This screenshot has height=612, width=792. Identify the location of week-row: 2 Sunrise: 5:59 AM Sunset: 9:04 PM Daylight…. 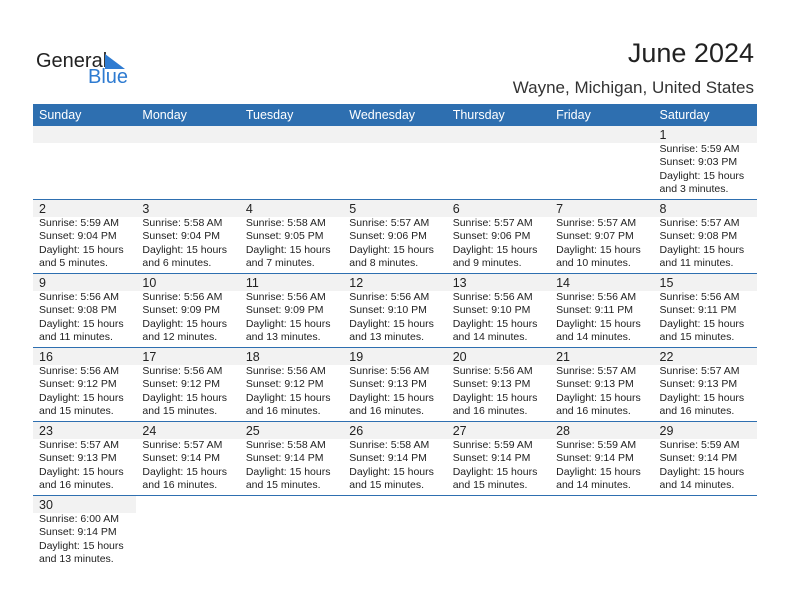
(395, 236).